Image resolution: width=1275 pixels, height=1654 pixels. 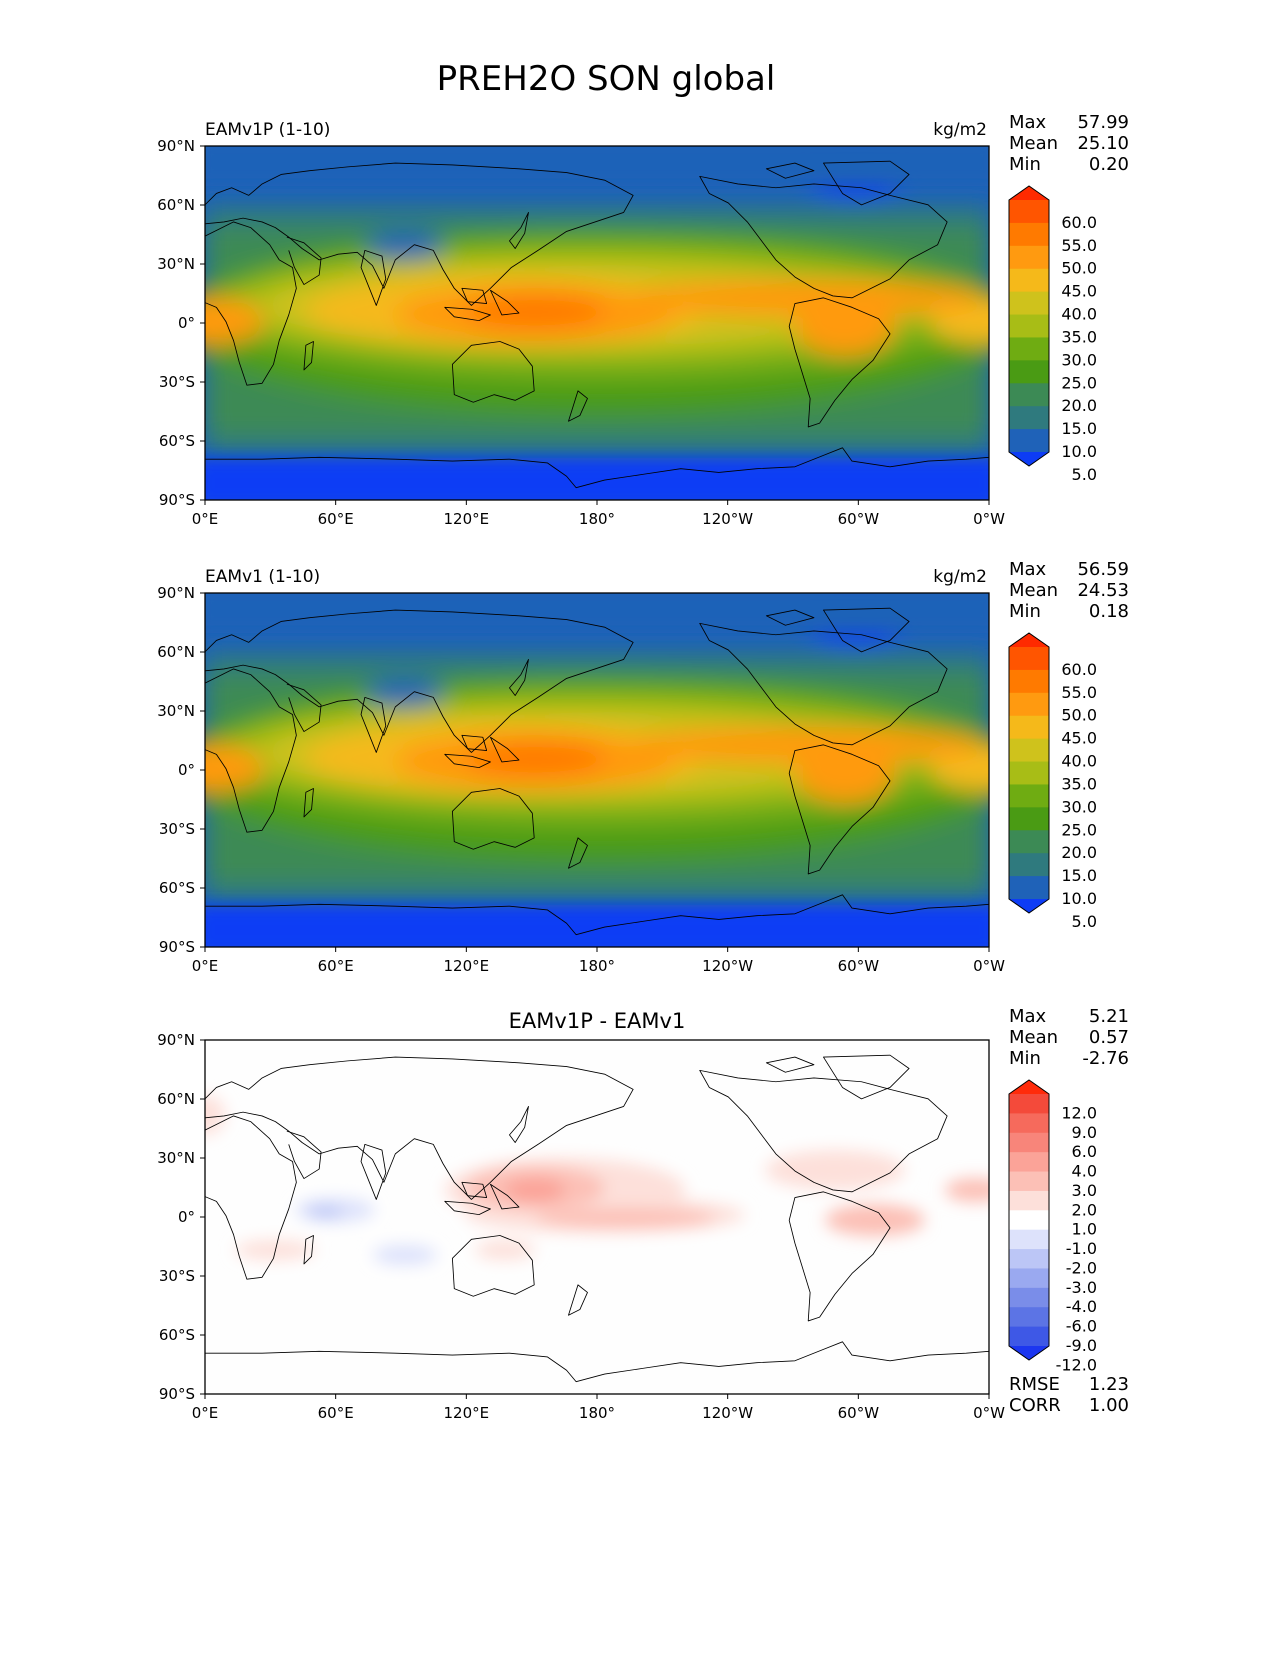 I want to click on colorbar-label: -9.0, so click(x=1081, y=1345).